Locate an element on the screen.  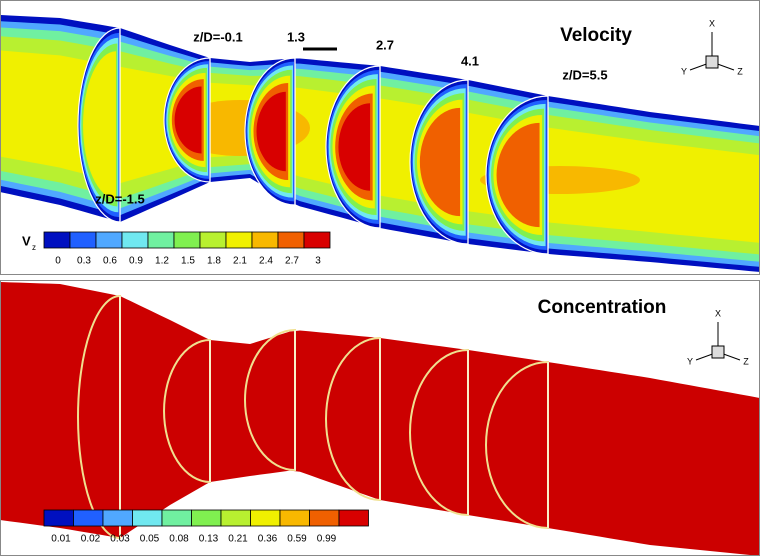
colorbar-tick-label: 0.99 is located at coordinates (327, 539).